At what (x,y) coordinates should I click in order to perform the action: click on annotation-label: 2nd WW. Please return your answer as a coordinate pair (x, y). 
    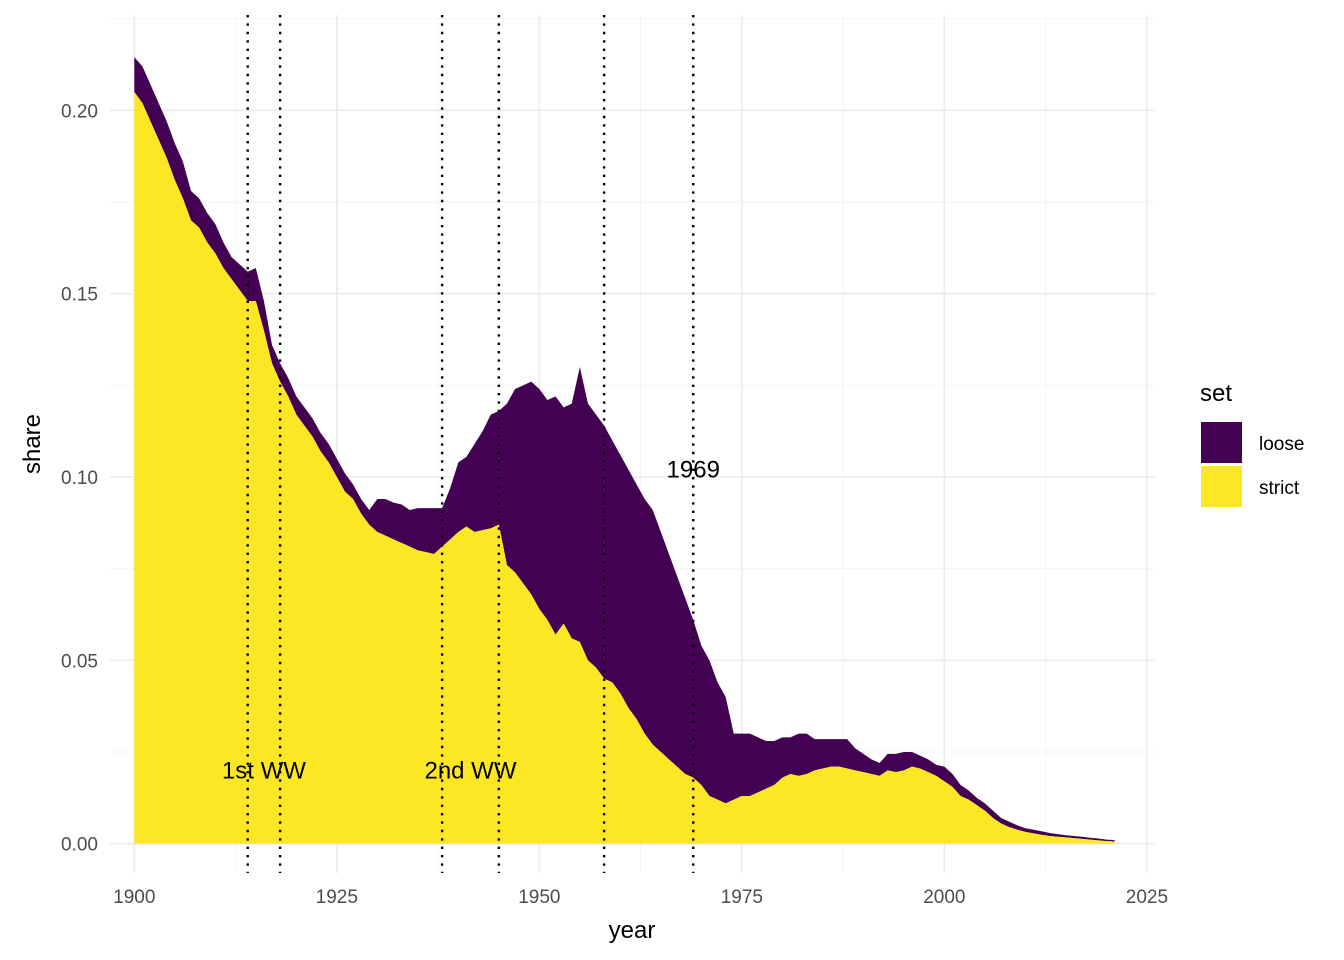
    Looking at the image, I should click on (470, 770).